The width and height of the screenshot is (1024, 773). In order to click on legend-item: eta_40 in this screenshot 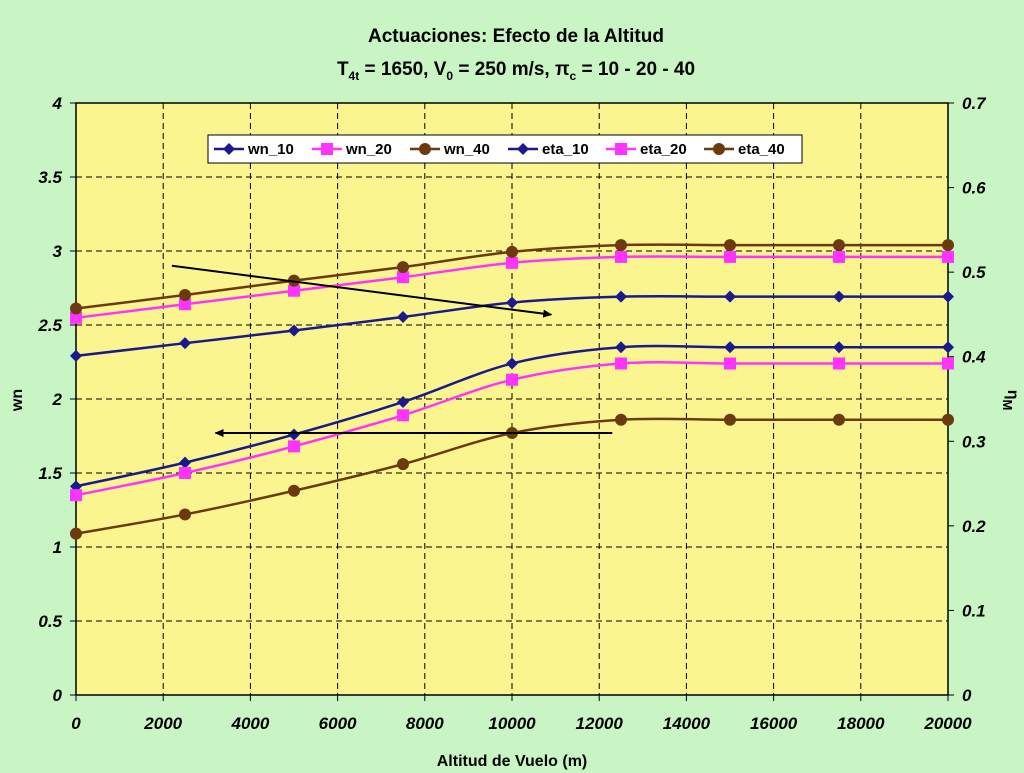, I will do `click(744, 149)`.